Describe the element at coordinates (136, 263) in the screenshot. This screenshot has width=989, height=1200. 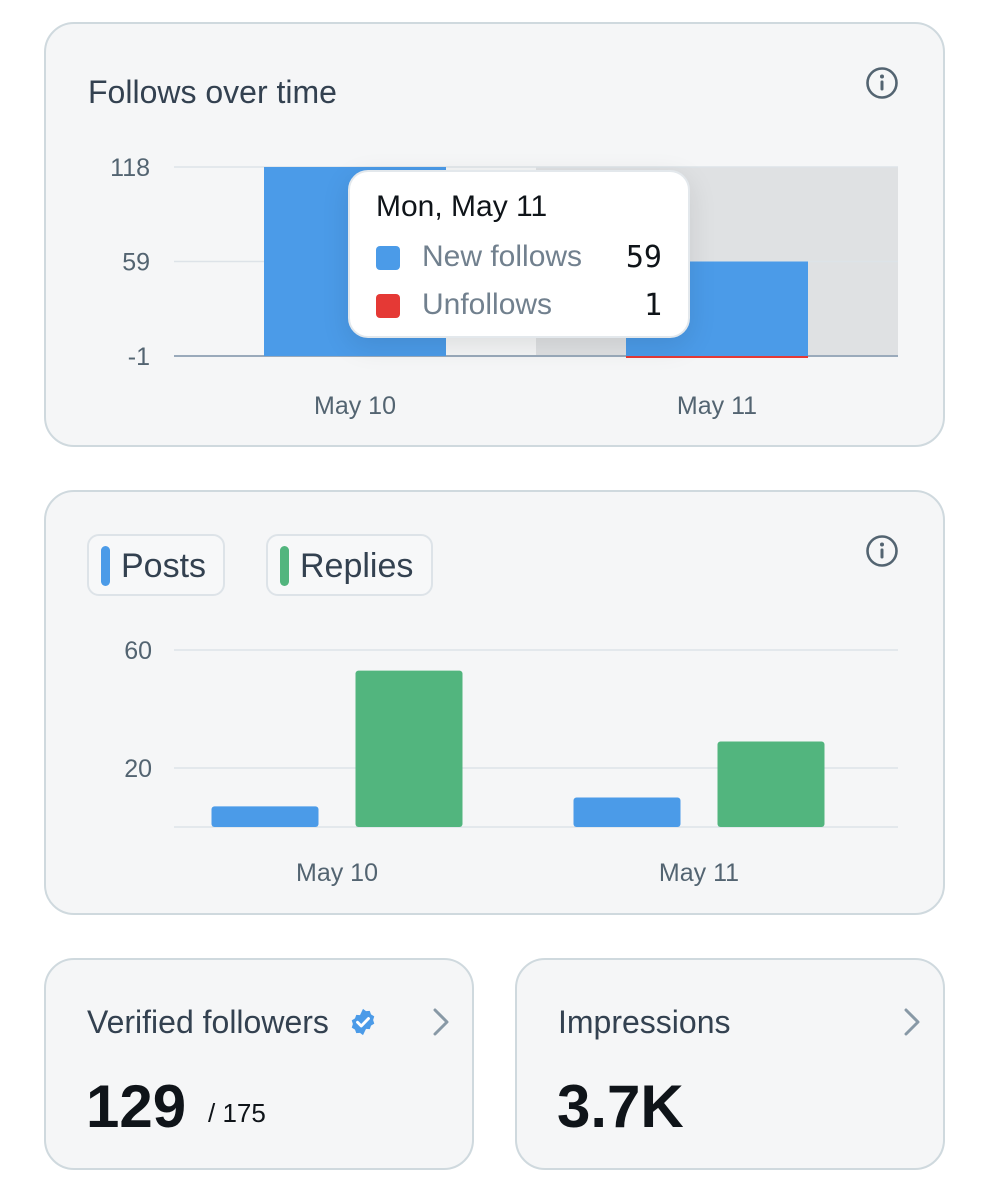
I see `y-tick-label: 59` at that location.